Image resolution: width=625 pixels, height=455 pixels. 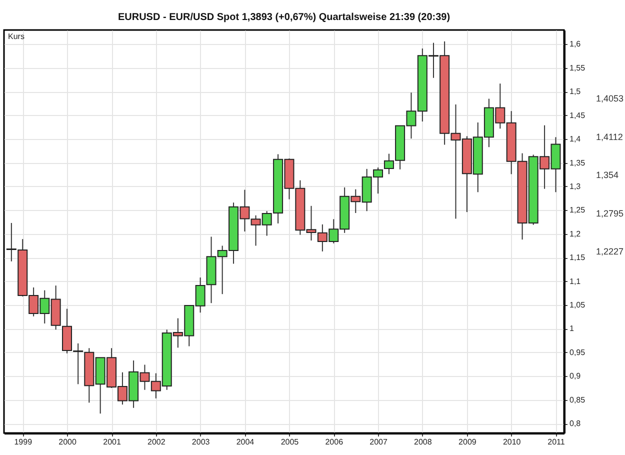 I want to click on x-tick-label: 2009, so click(x=467, y=442).